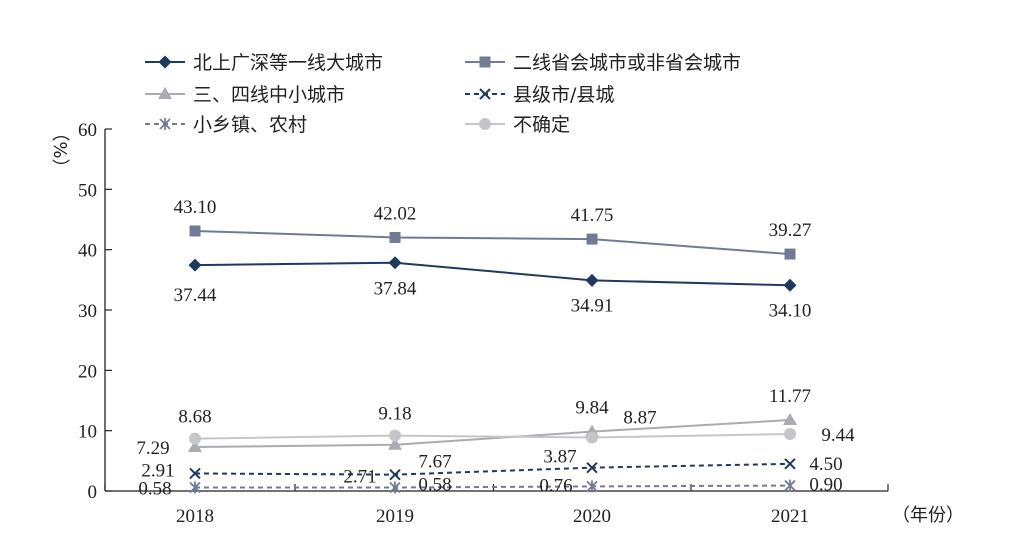 The image size is (1032, 536). Describe the element at coordinates (790, 310) in the screenshot. I see `data-label: 34.10` at that location.